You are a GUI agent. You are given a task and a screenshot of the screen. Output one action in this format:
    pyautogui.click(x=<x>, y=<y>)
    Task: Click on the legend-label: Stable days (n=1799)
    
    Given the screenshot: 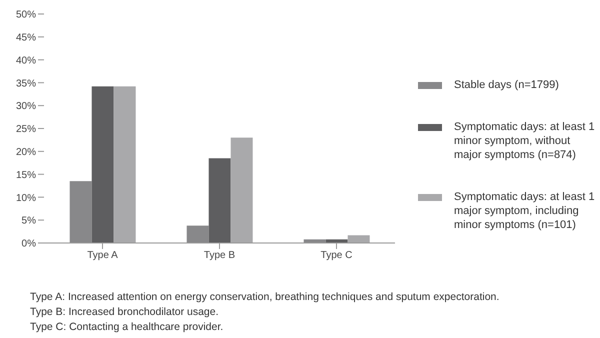 What is the action you would take?
    pyautogui.click(x=506, y=85)
    